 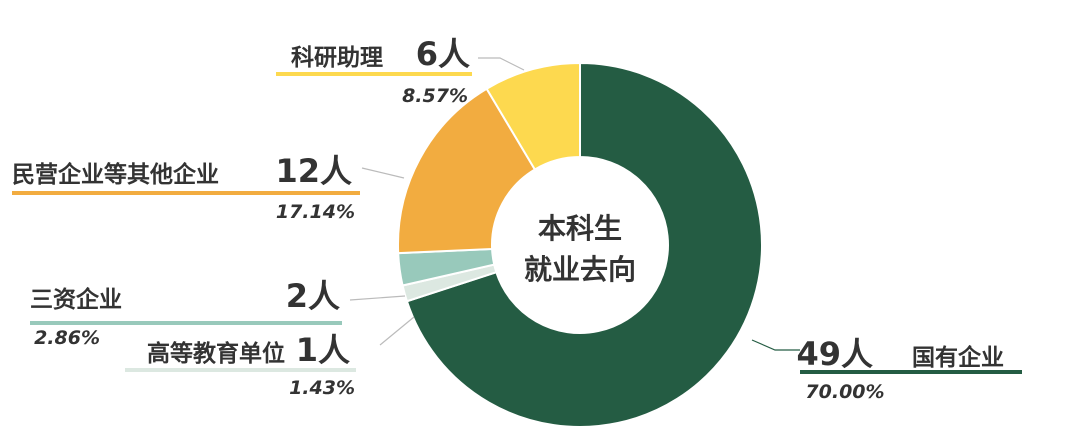 What do you see at coordinates (834, 354) in the screenshot?
I see `slice-count-label-0: 49人` at bounding box center [834, 354].